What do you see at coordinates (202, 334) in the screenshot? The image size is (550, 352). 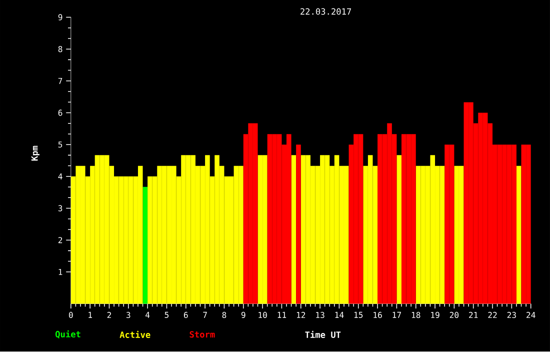 I see `text: Storm` at bounding box center [202, 334].